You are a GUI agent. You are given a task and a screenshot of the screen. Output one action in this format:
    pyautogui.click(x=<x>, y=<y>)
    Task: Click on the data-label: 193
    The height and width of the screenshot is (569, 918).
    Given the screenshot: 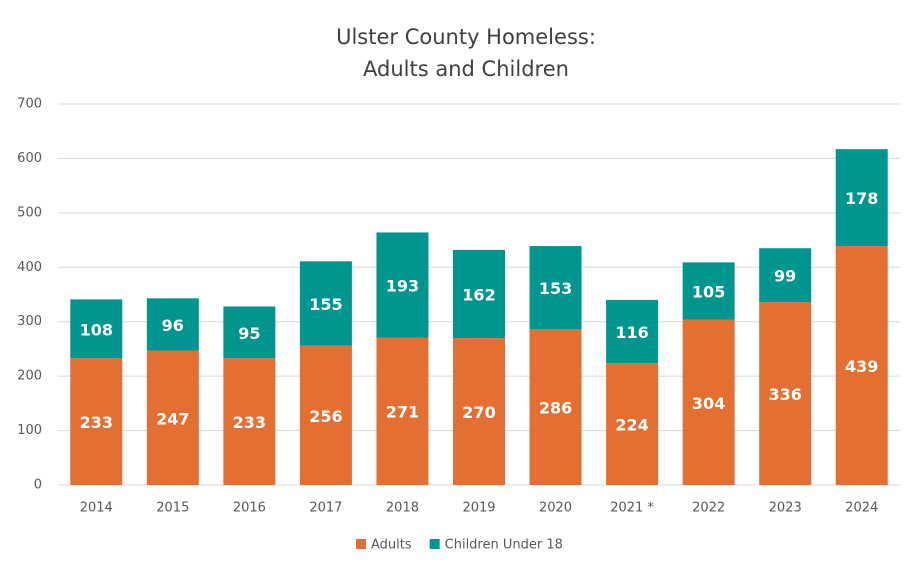 What is the action you would take?
    pyautogui.click(x=402, y=285)
    